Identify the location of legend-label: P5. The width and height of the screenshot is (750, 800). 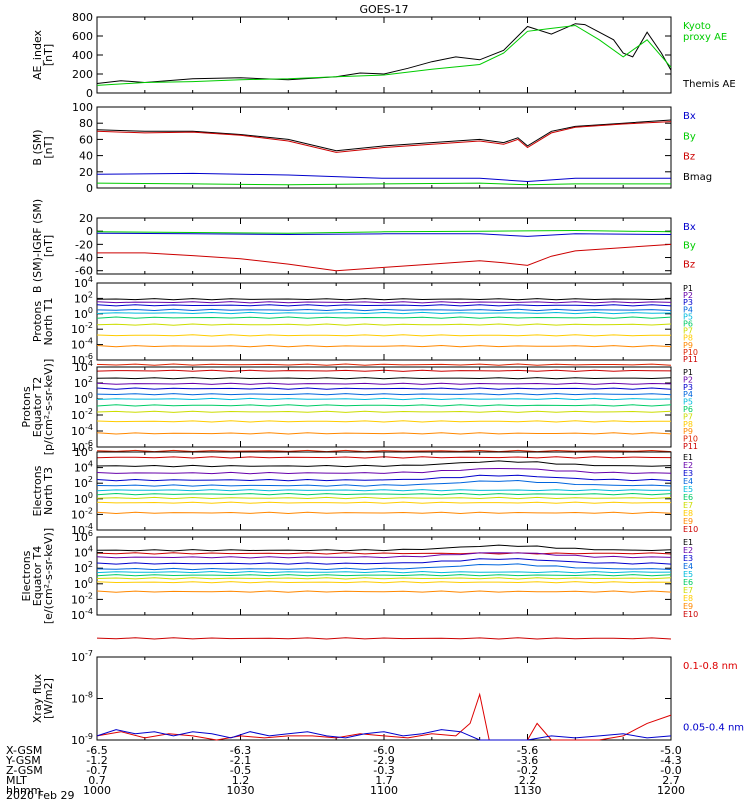
(688, 402).